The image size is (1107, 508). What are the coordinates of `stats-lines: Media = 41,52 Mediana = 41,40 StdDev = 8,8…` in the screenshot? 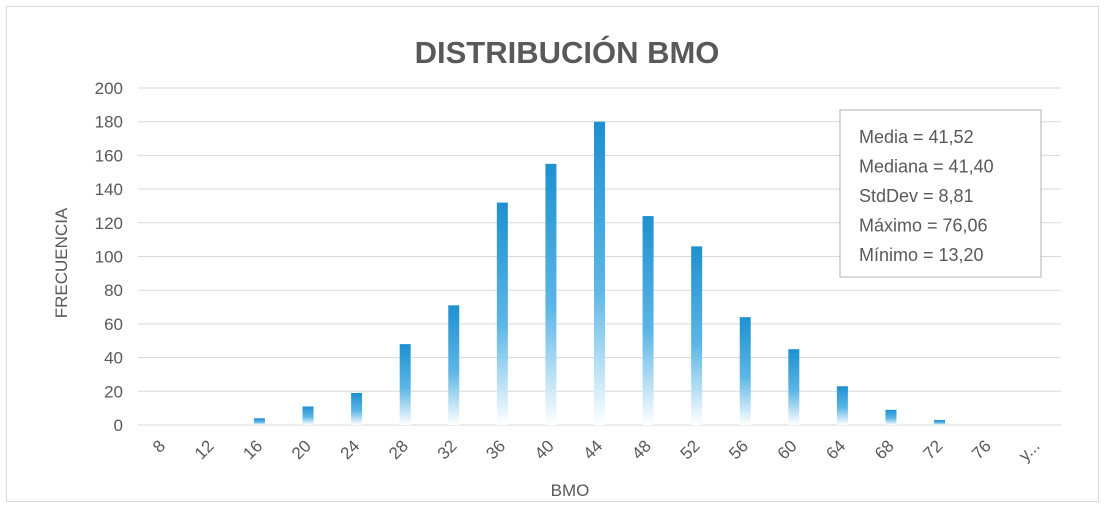 It's located at (926, 196).